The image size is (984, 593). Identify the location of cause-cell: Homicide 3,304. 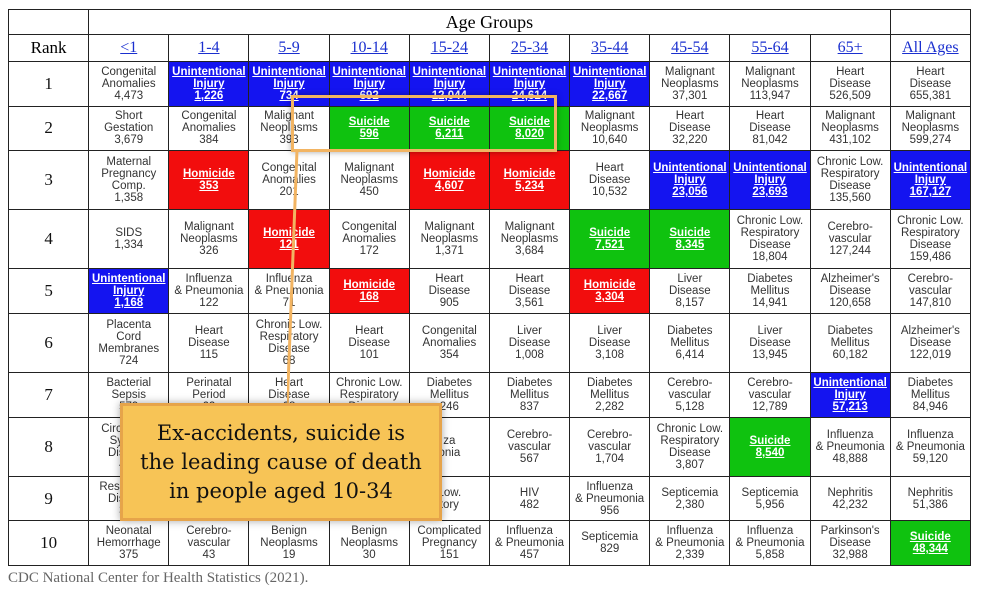
(610, 291).